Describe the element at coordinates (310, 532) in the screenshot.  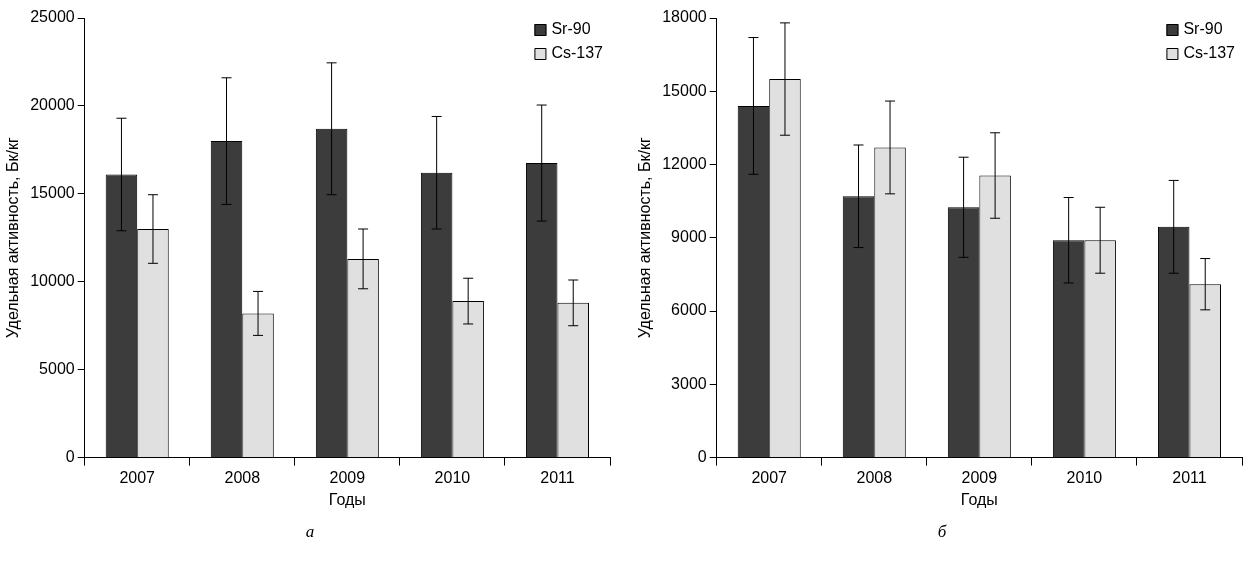
I see `text: а` at that location.